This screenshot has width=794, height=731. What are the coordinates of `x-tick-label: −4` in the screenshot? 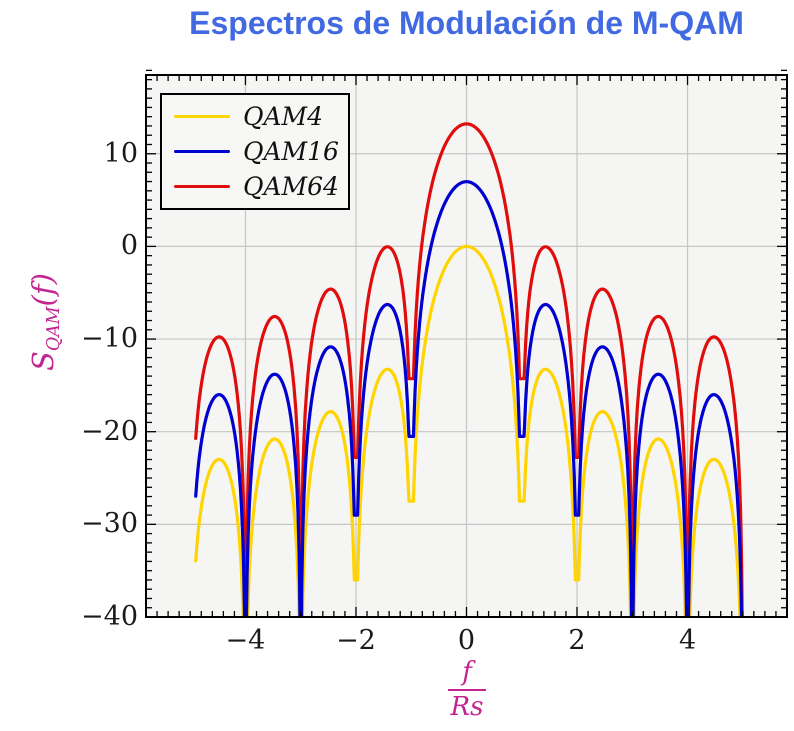 It's located at (245, 640).